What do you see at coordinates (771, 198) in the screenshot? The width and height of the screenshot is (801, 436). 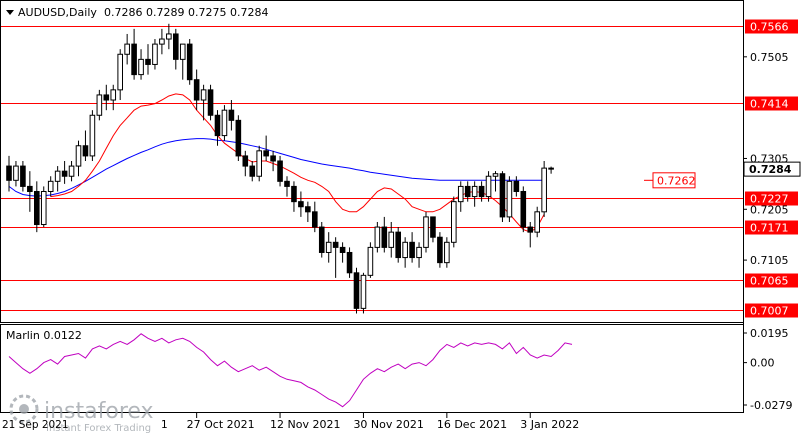 I see `level-label-bg-0.7227` at bounding box center [771, 198].